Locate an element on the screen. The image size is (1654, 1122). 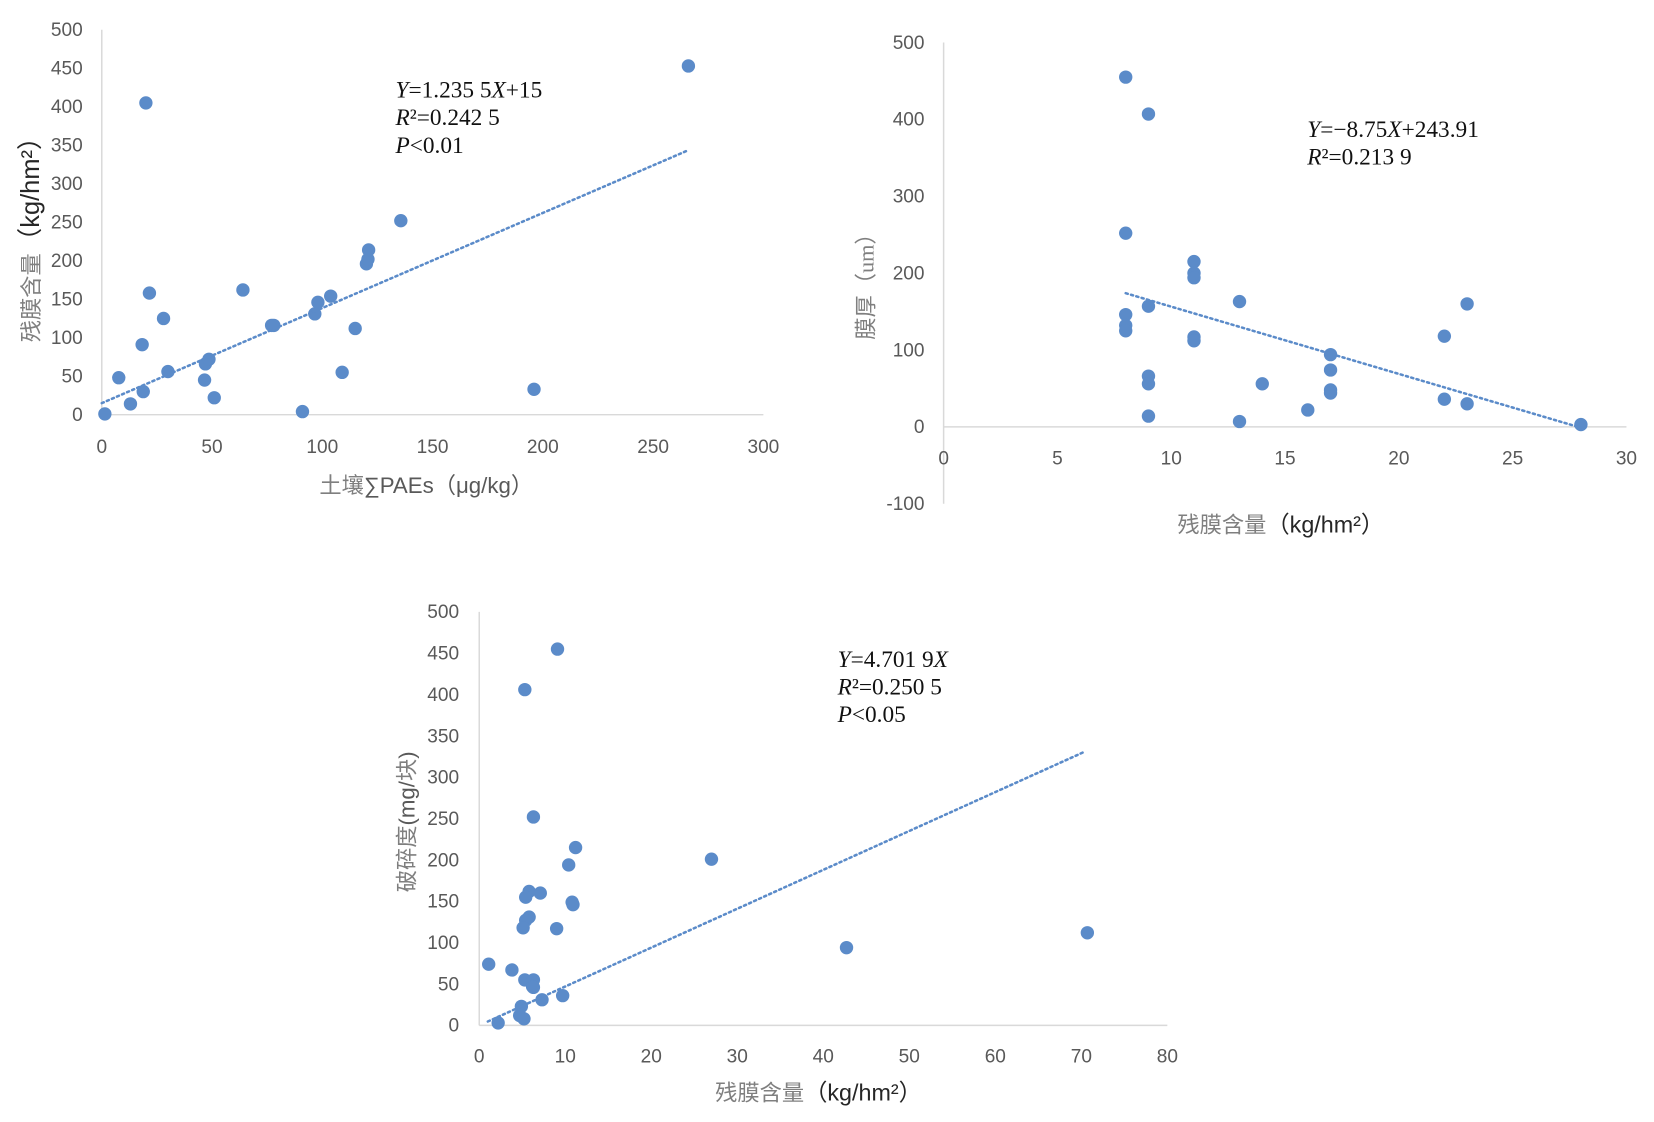
x-tick-label: 25 is located at coordinates (1512, 459).